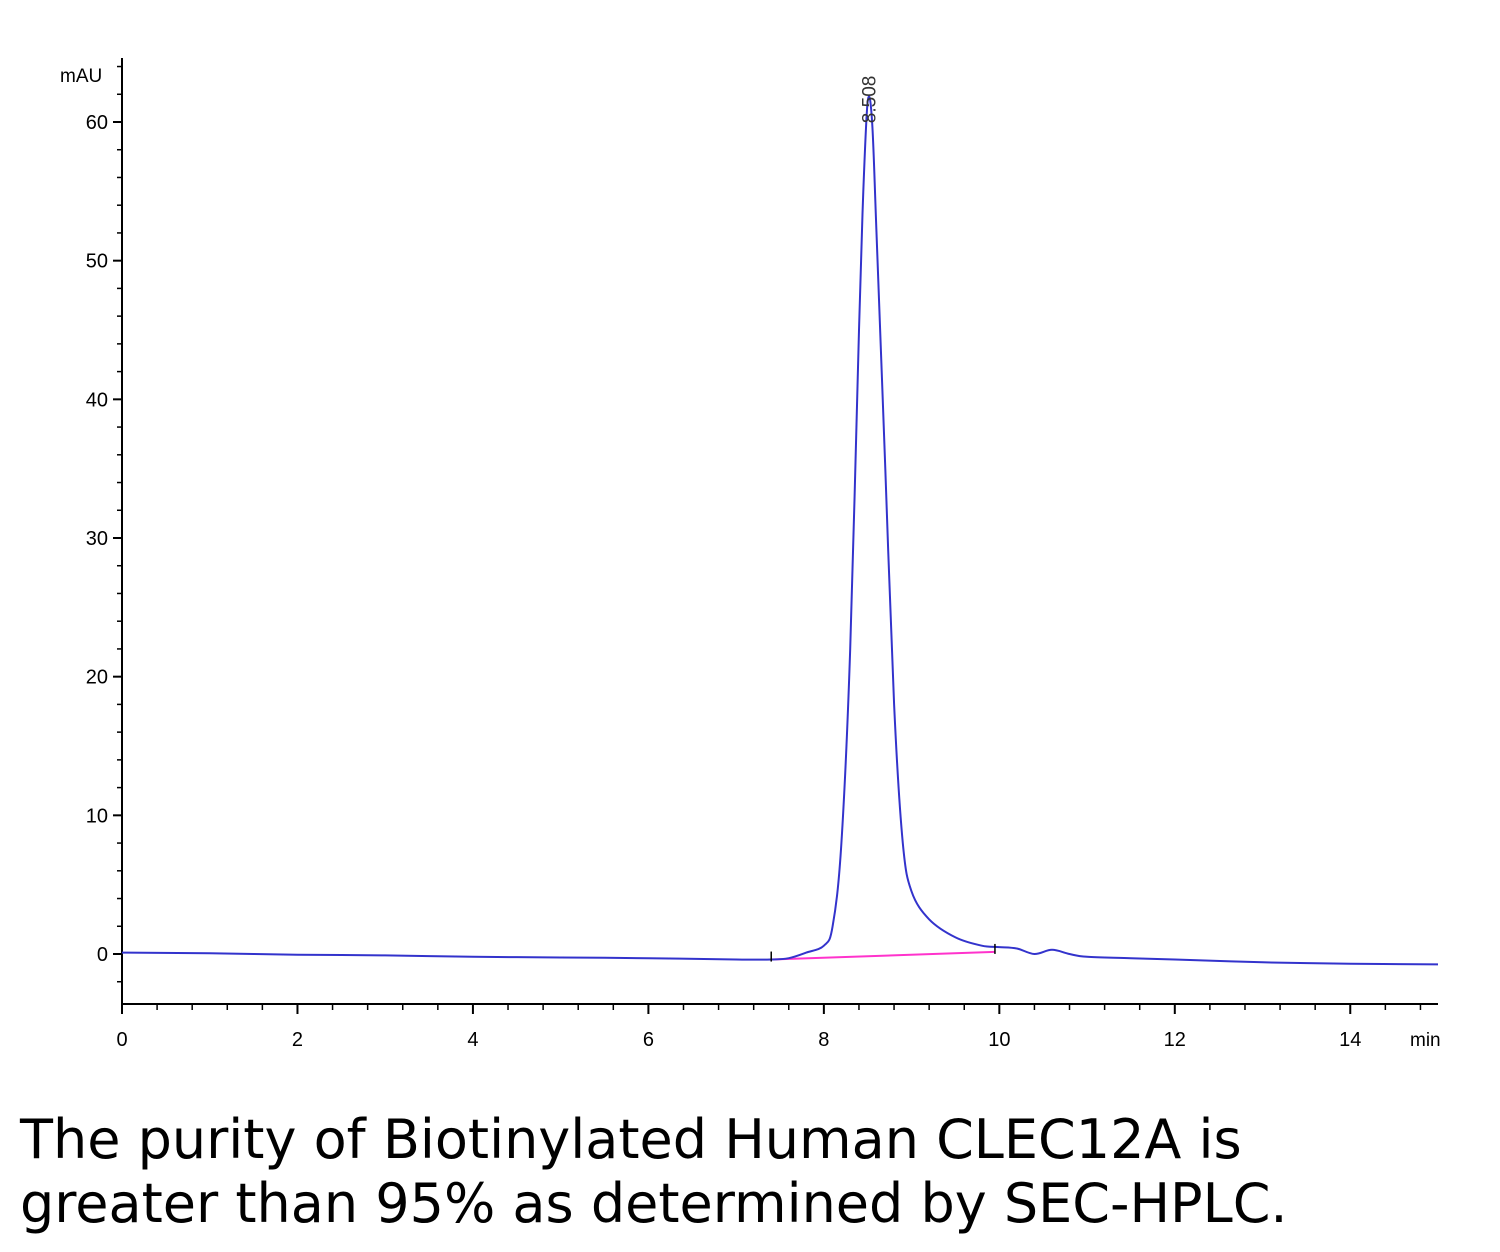 Image resolution: width=1500 pixels, height=1252 pixels. I want to click on x-axis-ticks: 0 2 4 6 8 10 12 14, so click(769, 1027).